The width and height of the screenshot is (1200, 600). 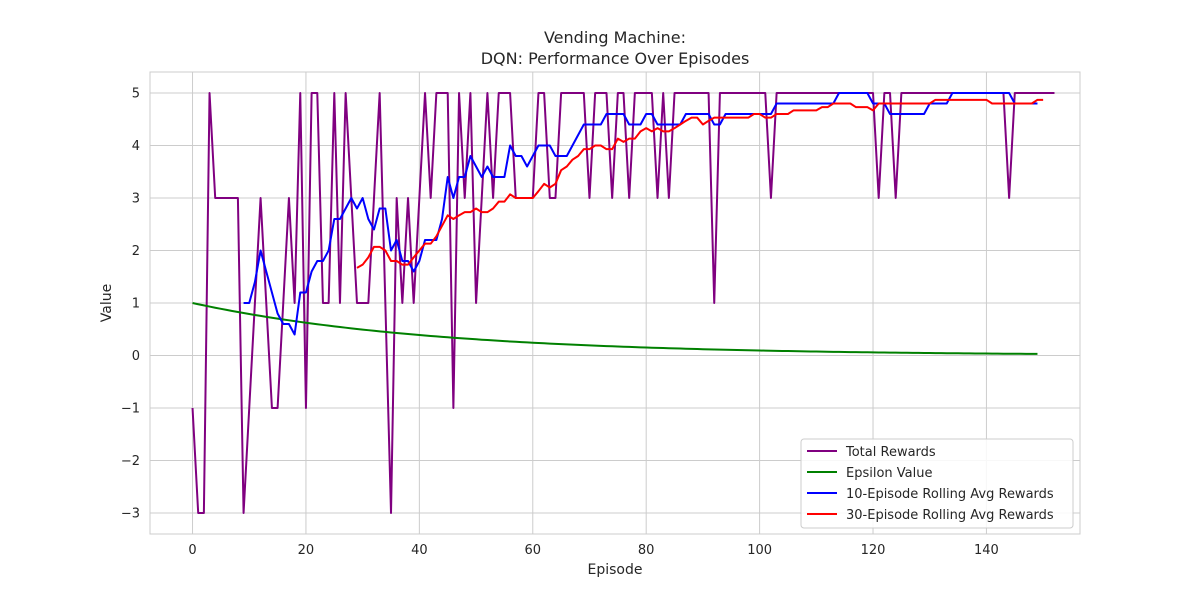 I want to click on y-tick-label: −2, so click(x=130, y=461).